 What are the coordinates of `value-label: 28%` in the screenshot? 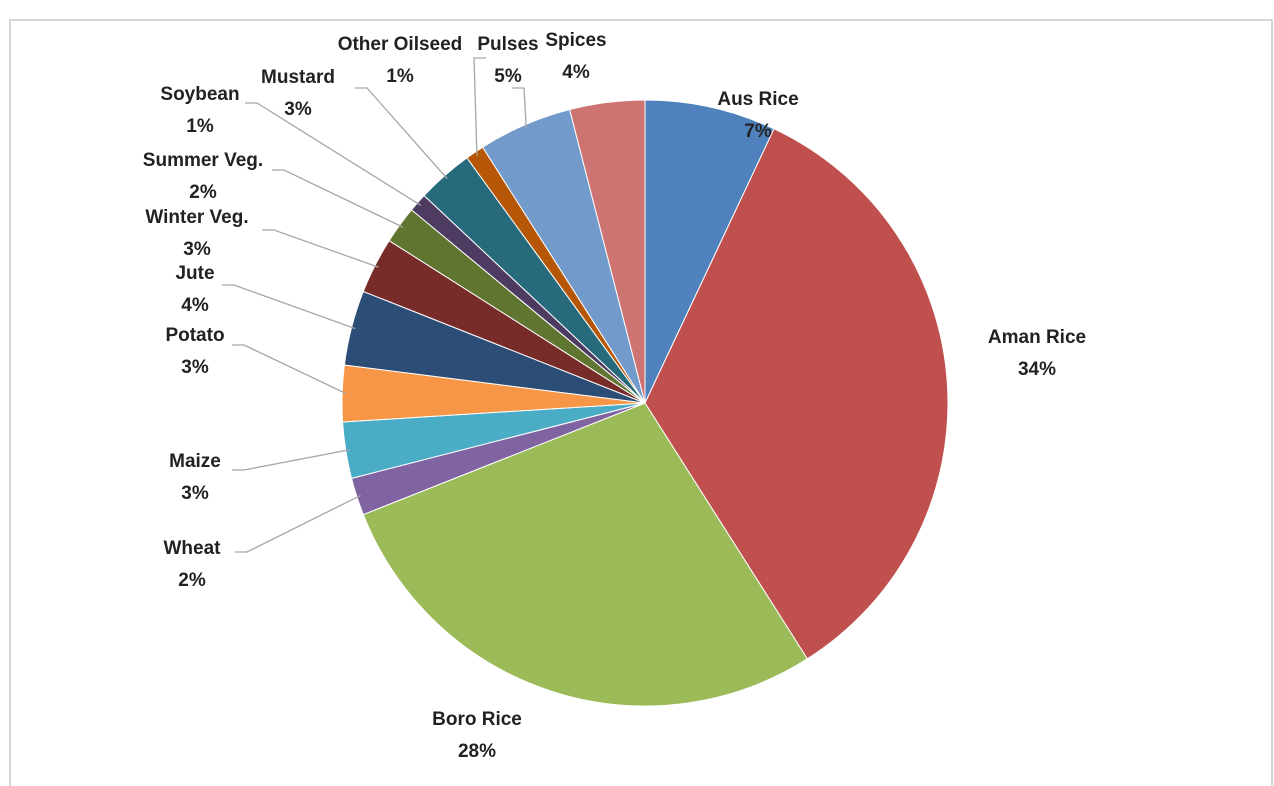 It's located at (477, 751).